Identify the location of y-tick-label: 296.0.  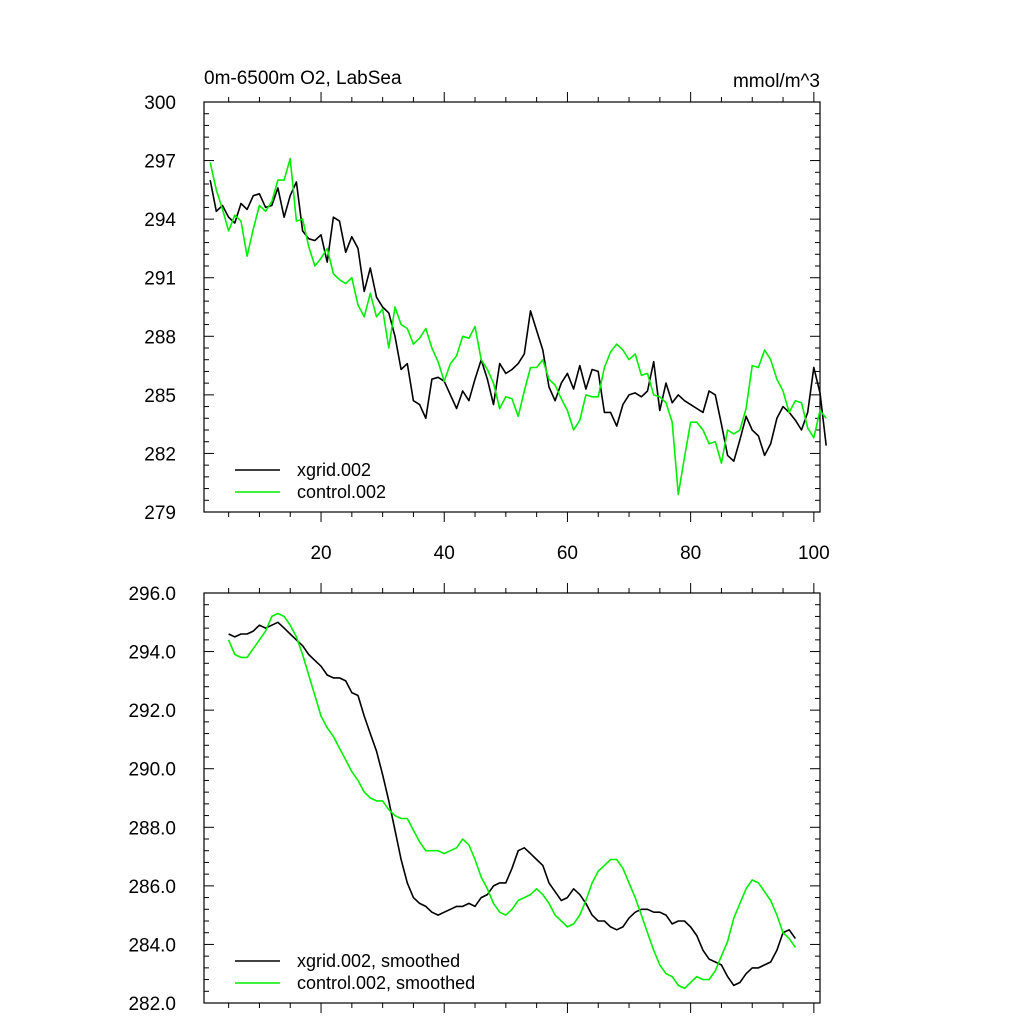
(152, 594).